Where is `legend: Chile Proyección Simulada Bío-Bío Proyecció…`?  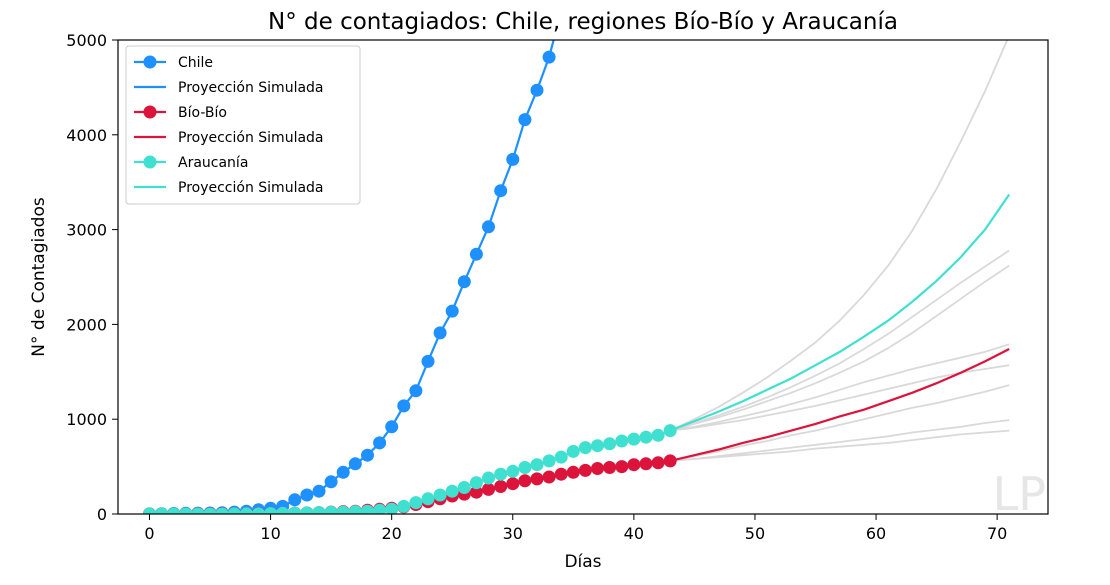
legend: Chile Proyección Simulada Bío-Bío Proyecció… is located at coordinates (243, 125).